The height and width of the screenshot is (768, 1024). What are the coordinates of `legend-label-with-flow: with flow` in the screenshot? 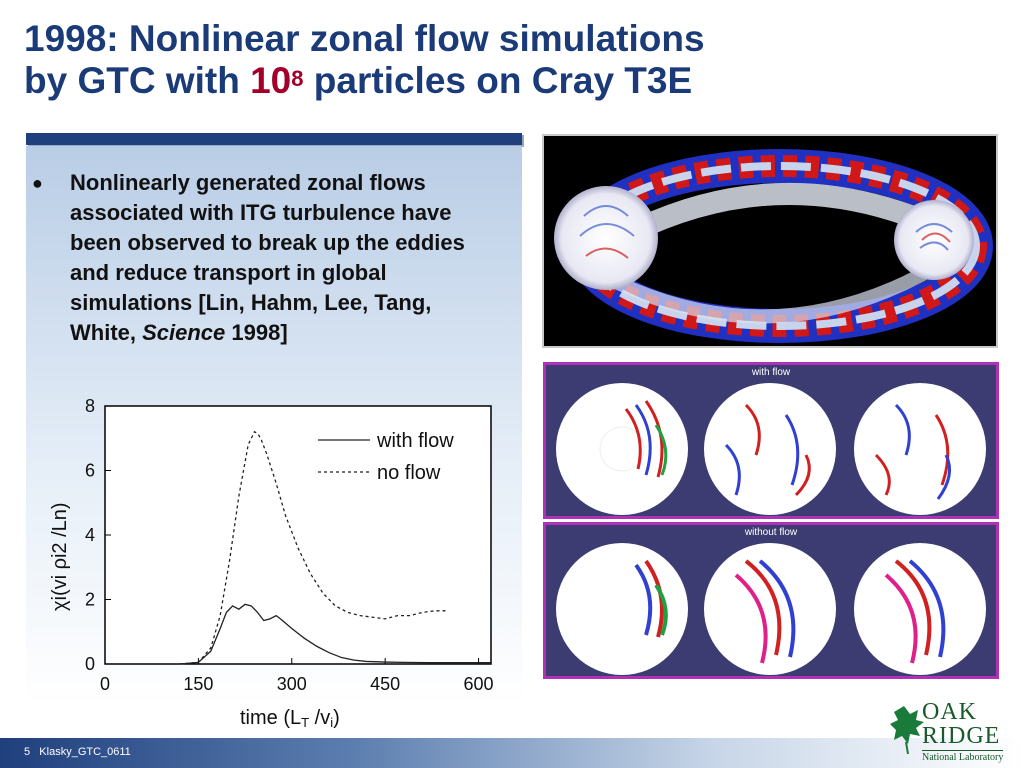 It's located at (415, 441).